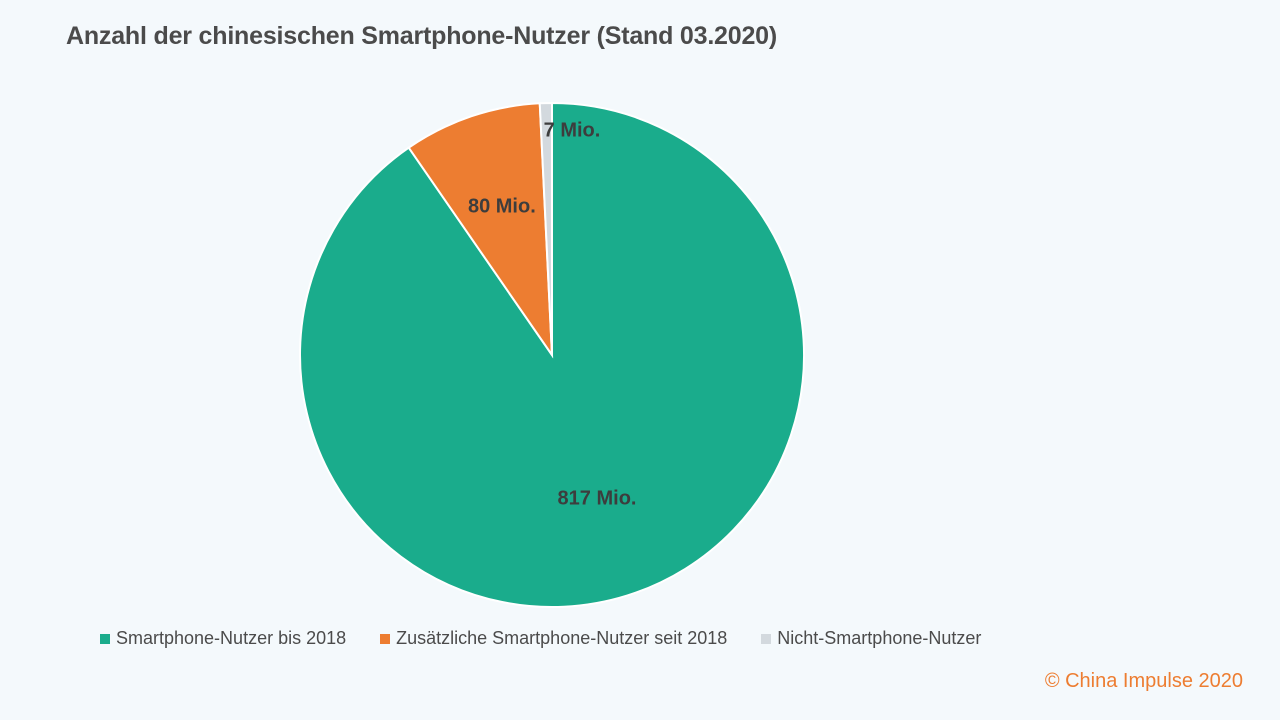 The image size is (1280, 720). I want to click on legend-item: Smartphone-Nutzer bis 2018, so click(223, 638).